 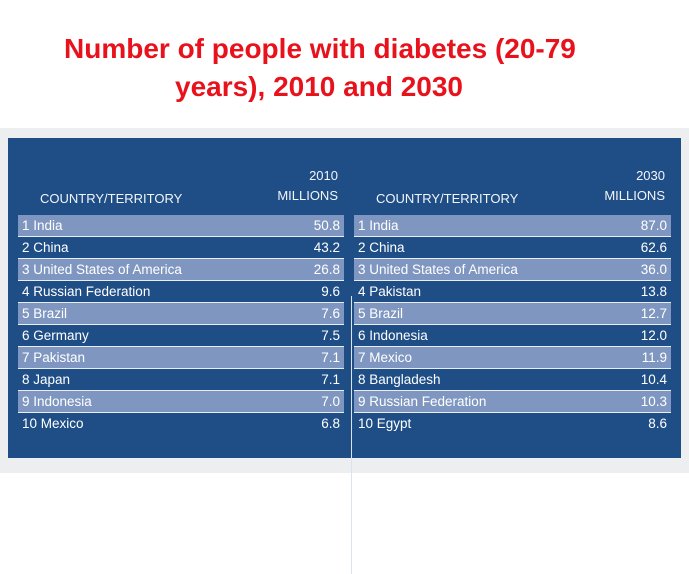 What do you see at coordinates (653, 291) in the screenshot?
I see `value-cell: 13.8` at bounding box center [653, 291].